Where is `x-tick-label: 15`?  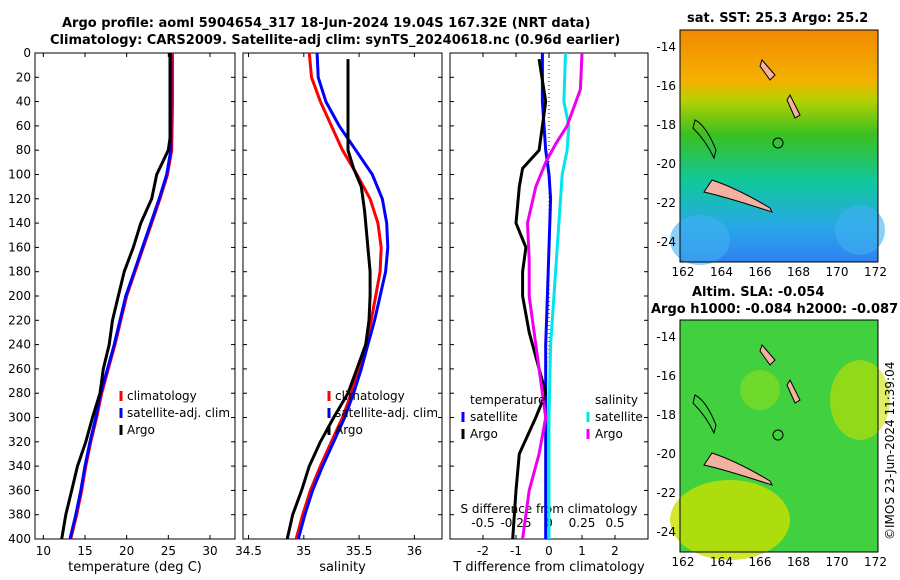
x-tick-label: 15 is located at coordinates (84, 551).